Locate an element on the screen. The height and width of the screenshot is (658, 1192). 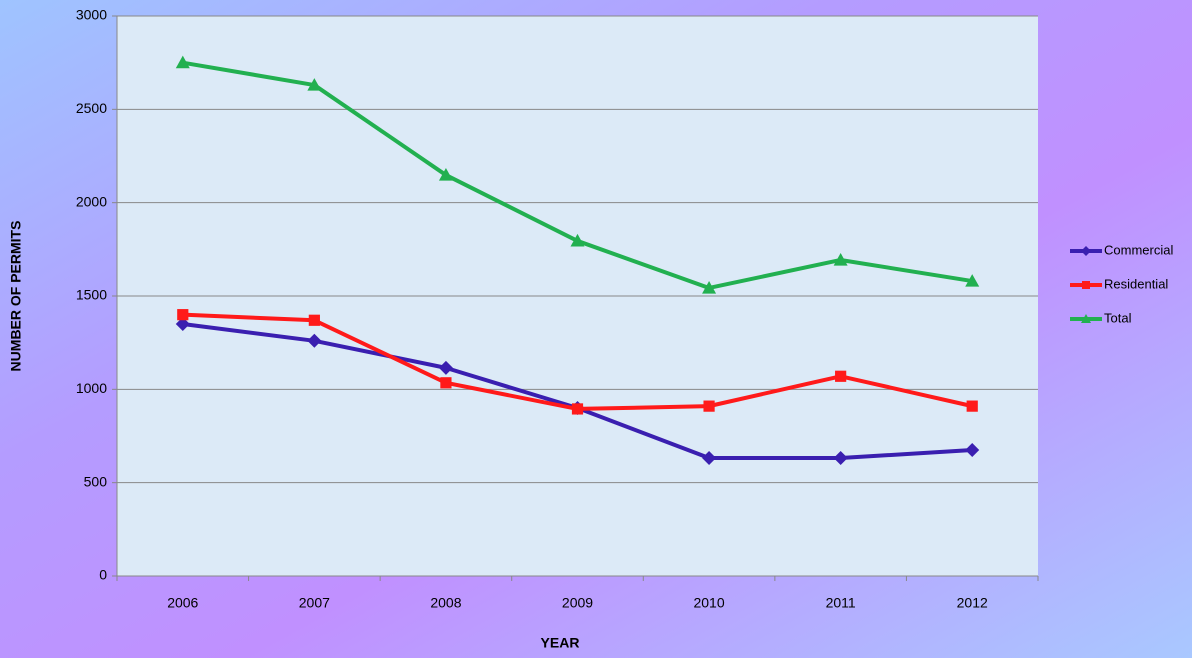
x-tick-label: 2011 is located at coordinates (841, 603).